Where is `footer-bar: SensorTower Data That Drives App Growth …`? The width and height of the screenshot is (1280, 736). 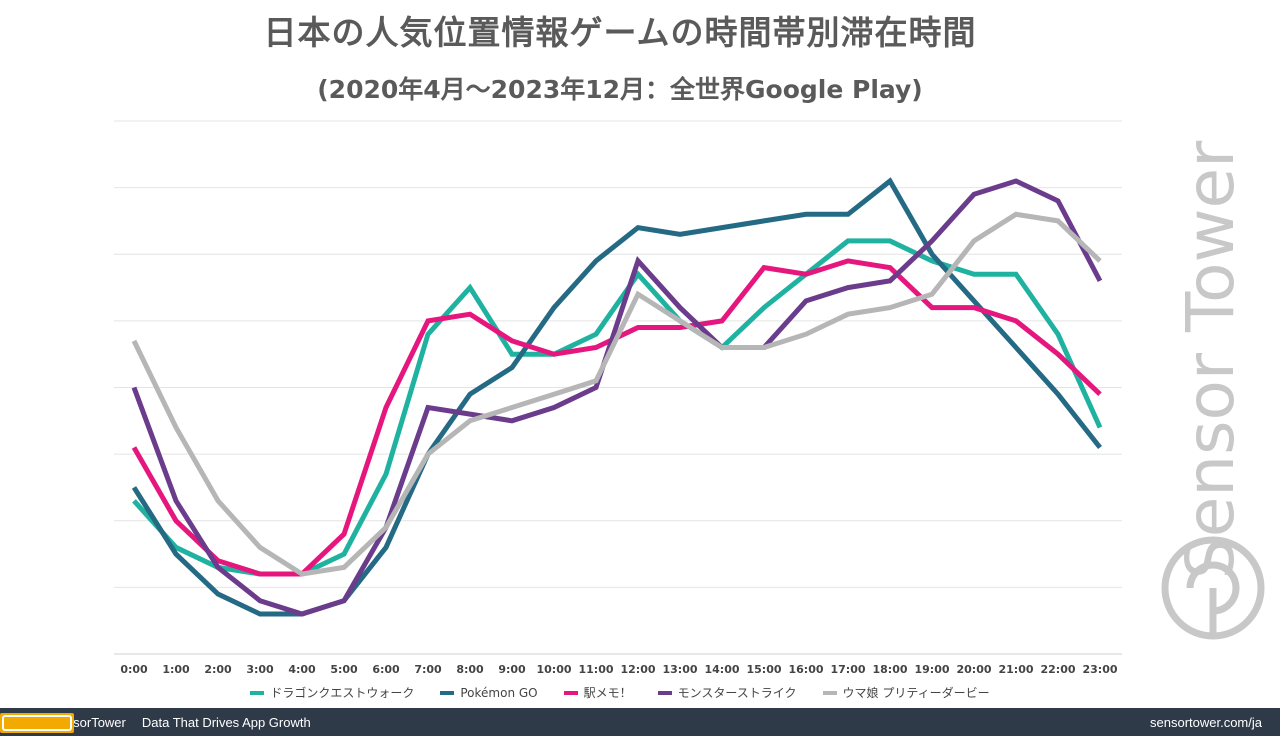 footer-bar: SensorTower Data That Drives App Growth … is located at coordinates (640, 722).